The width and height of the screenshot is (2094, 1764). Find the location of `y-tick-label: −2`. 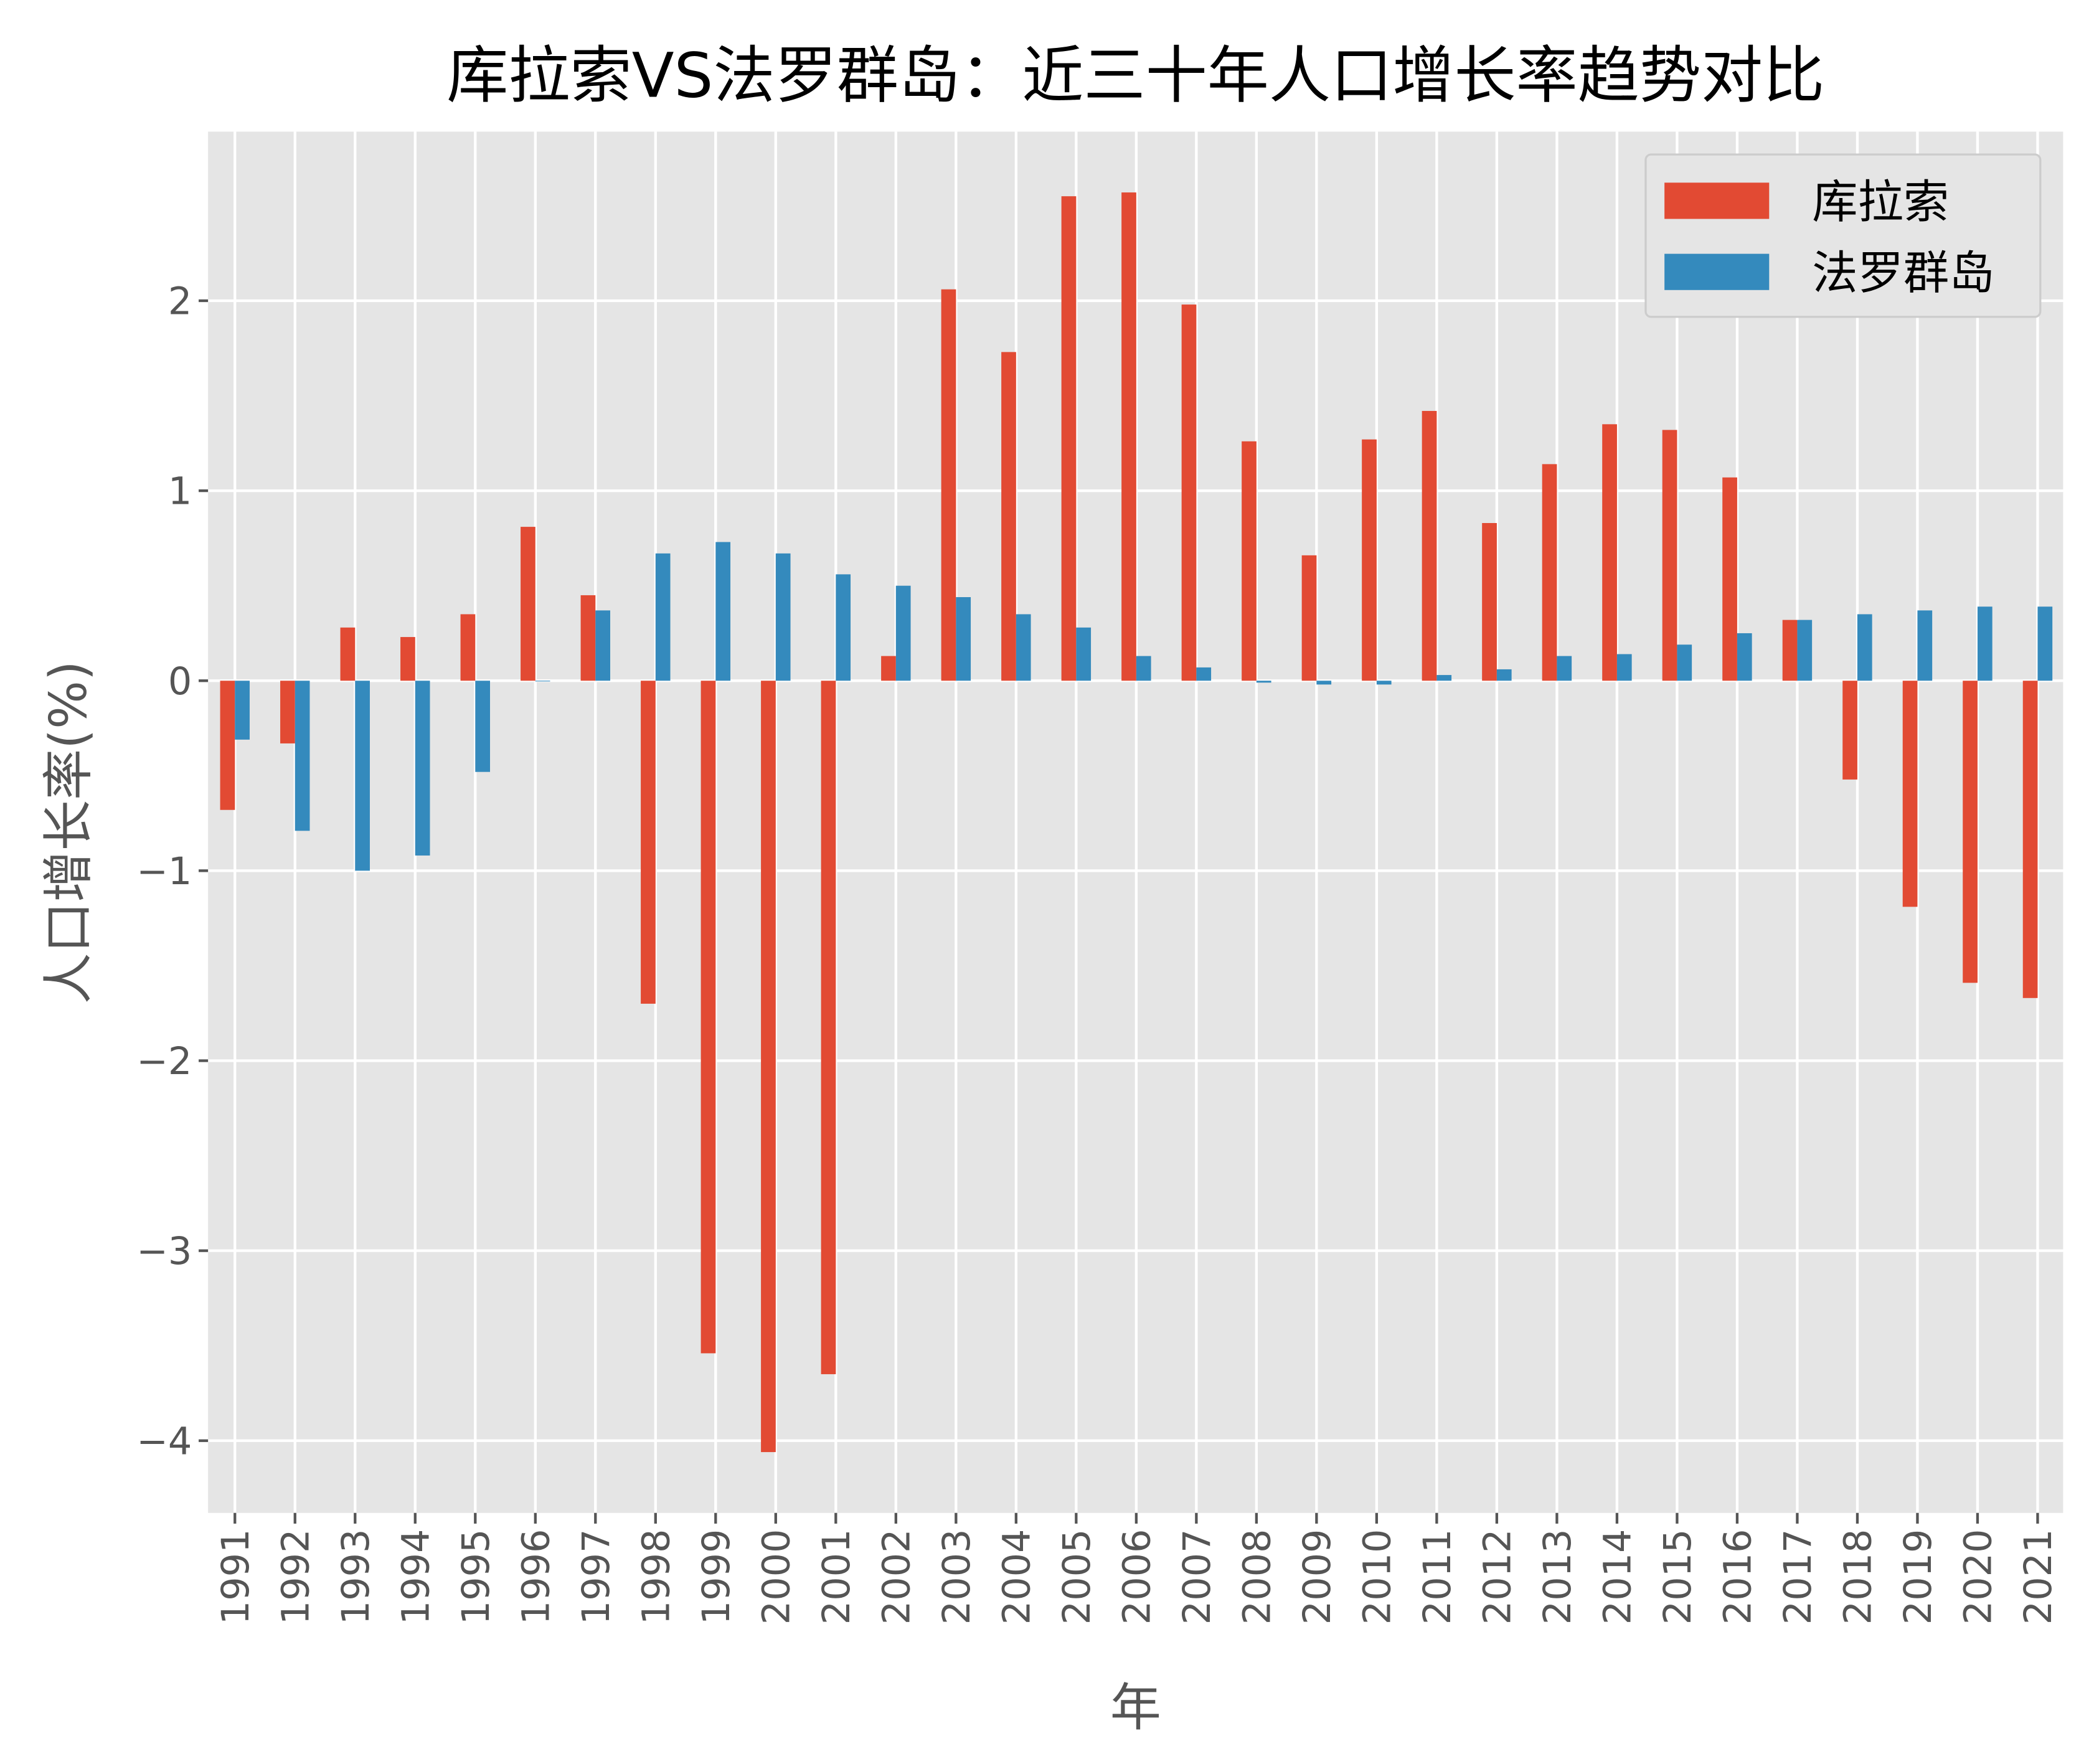

y-tick-label: −2 is located at coordinates (164, 1062).